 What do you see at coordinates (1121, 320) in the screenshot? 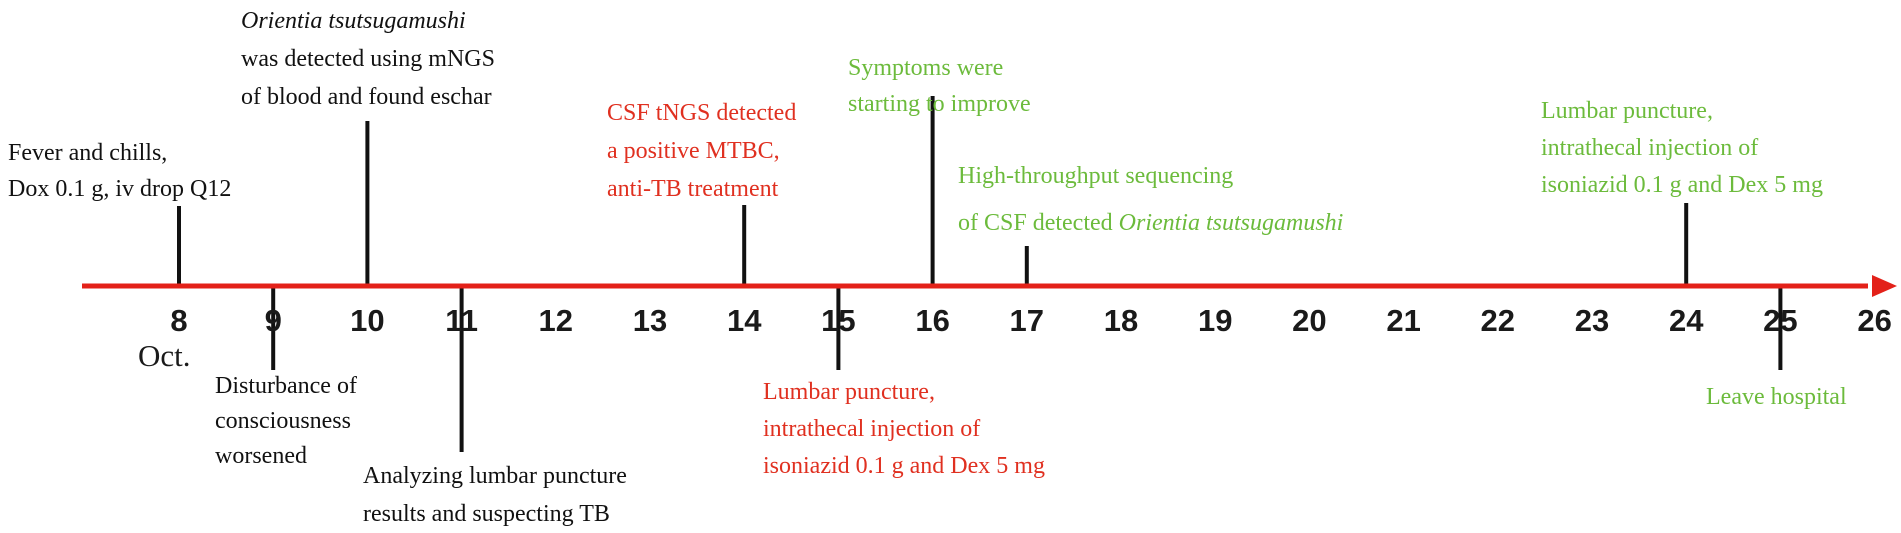
I see `day-label-18: 18` at bounding box center [1121, 320].